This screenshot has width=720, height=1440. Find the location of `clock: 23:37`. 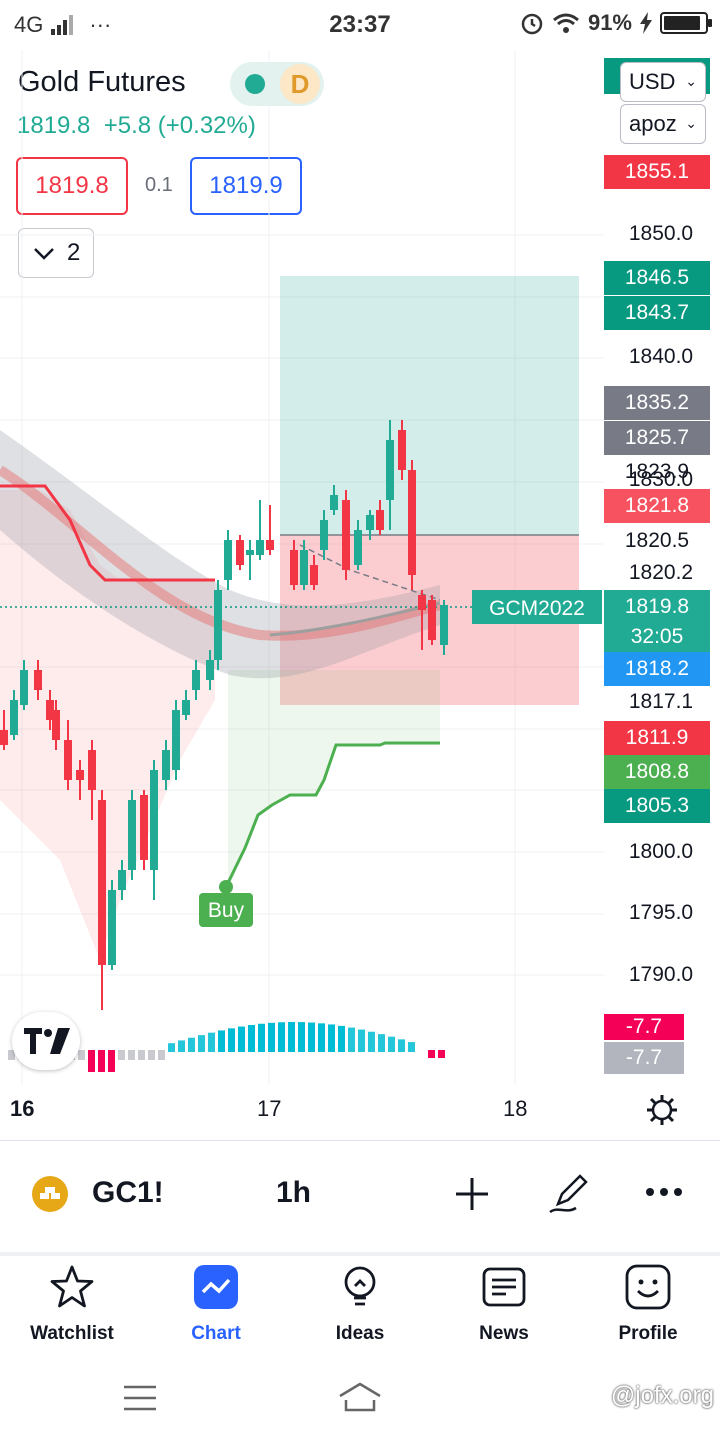

clock: 23:37 is located at coordinates (360, 24).